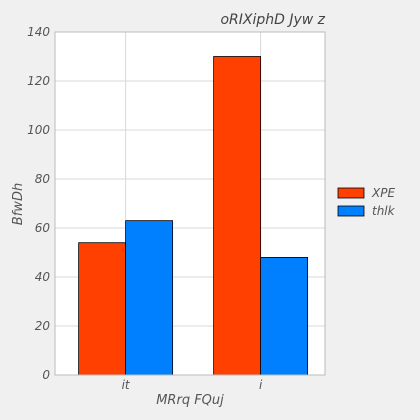  Describe the element at coordinates (149, 298) in the screenshot. I see `bar-thlk-it` at that location.